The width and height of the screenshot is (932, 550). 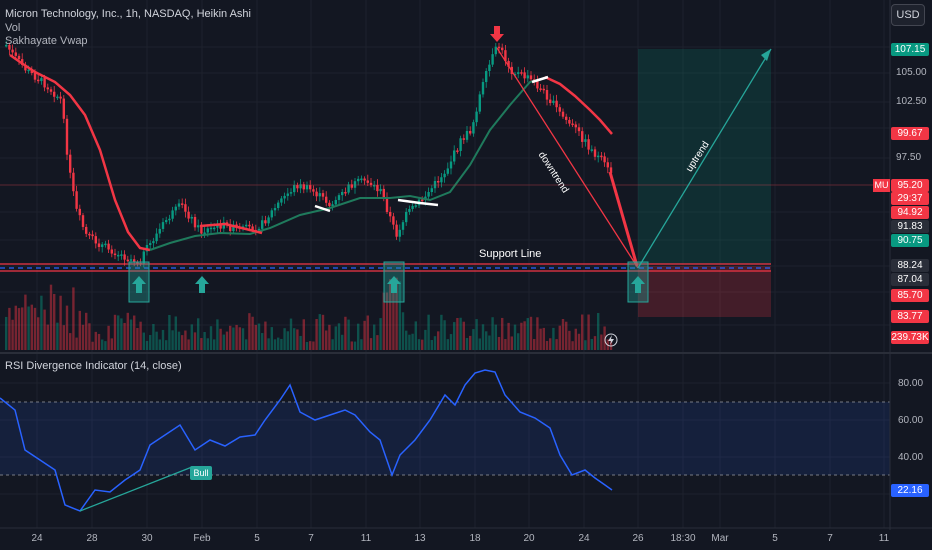 I want to click on time-label: 24, so click(x=37, y=538).